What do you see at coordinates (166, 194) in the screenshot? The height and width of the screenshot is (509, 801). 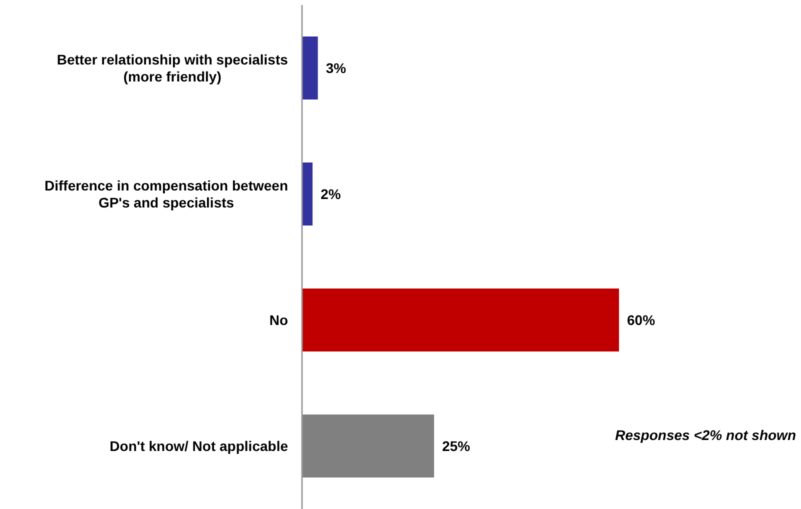 I see `y-tick-label: Difference in compensation between GP's and specialists` at bounding box center [166, 194].